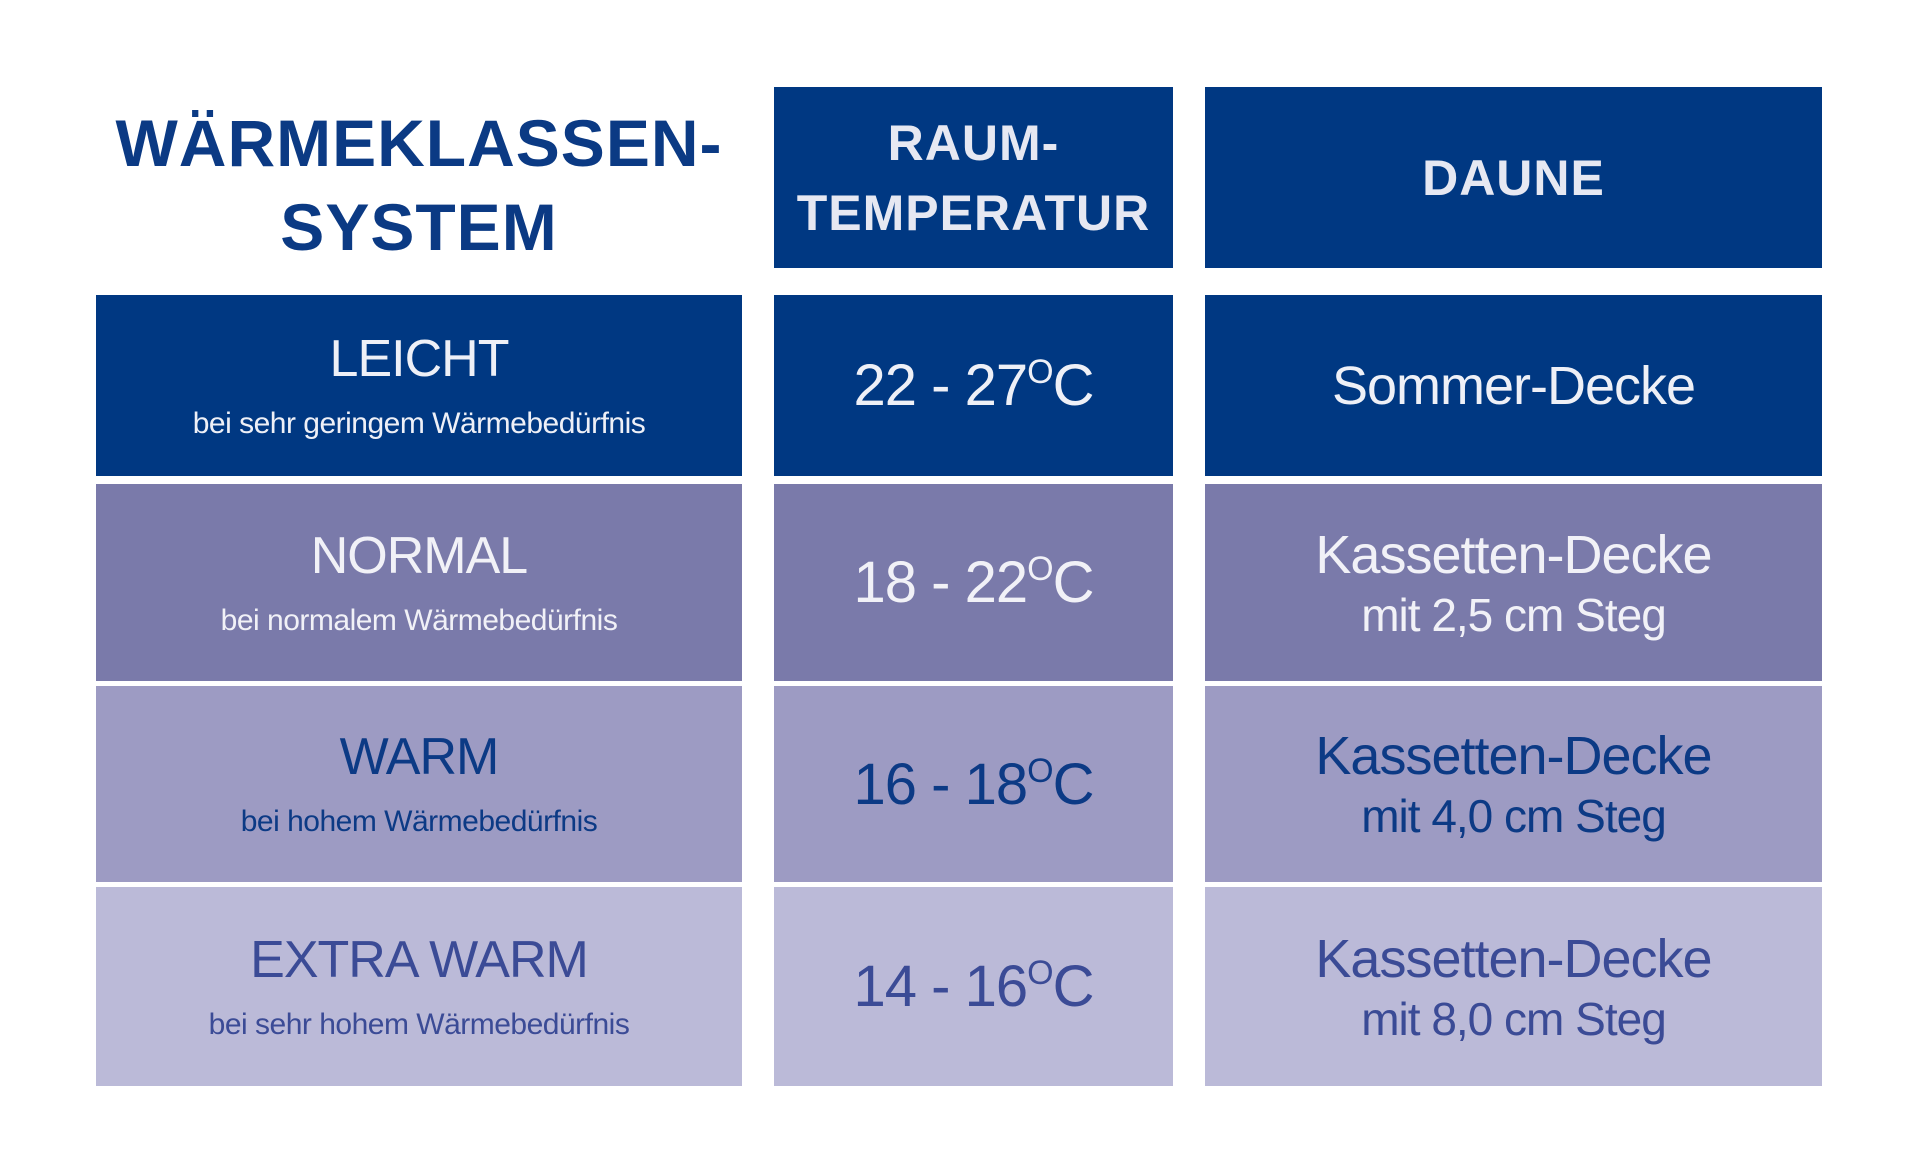 The image size is (1920, 1163). I want to click on temperature-range: 14 - 16OC, so click(974, 986).